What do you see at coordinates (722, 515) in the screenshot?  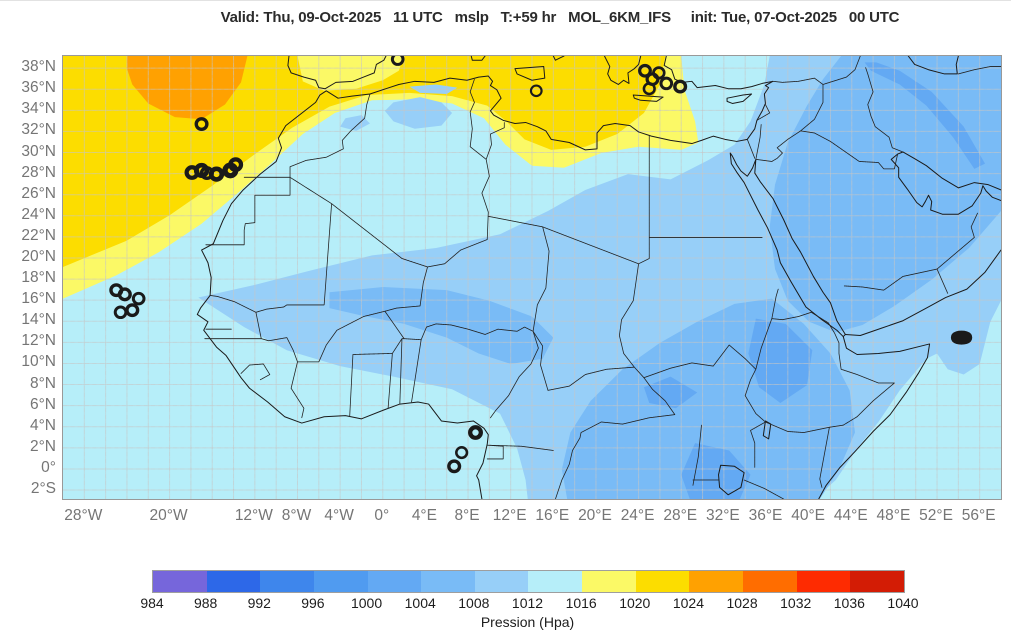 I see `lon-tick-label: 32°E` at bounding box center [722, 515].